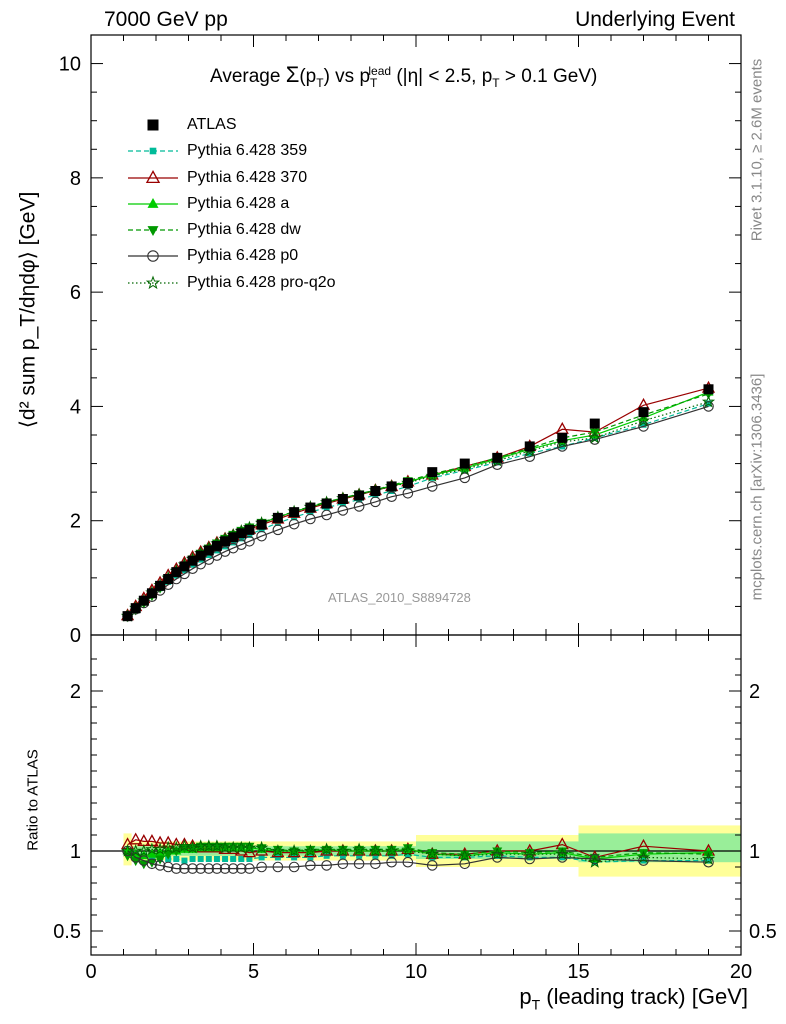 This screenshot has width=786, height=1024. What do you see at coordinates (655, 19) in the screenshot?
I see `observable-group-label: Underlying Event` at bounding box center [655, 19].